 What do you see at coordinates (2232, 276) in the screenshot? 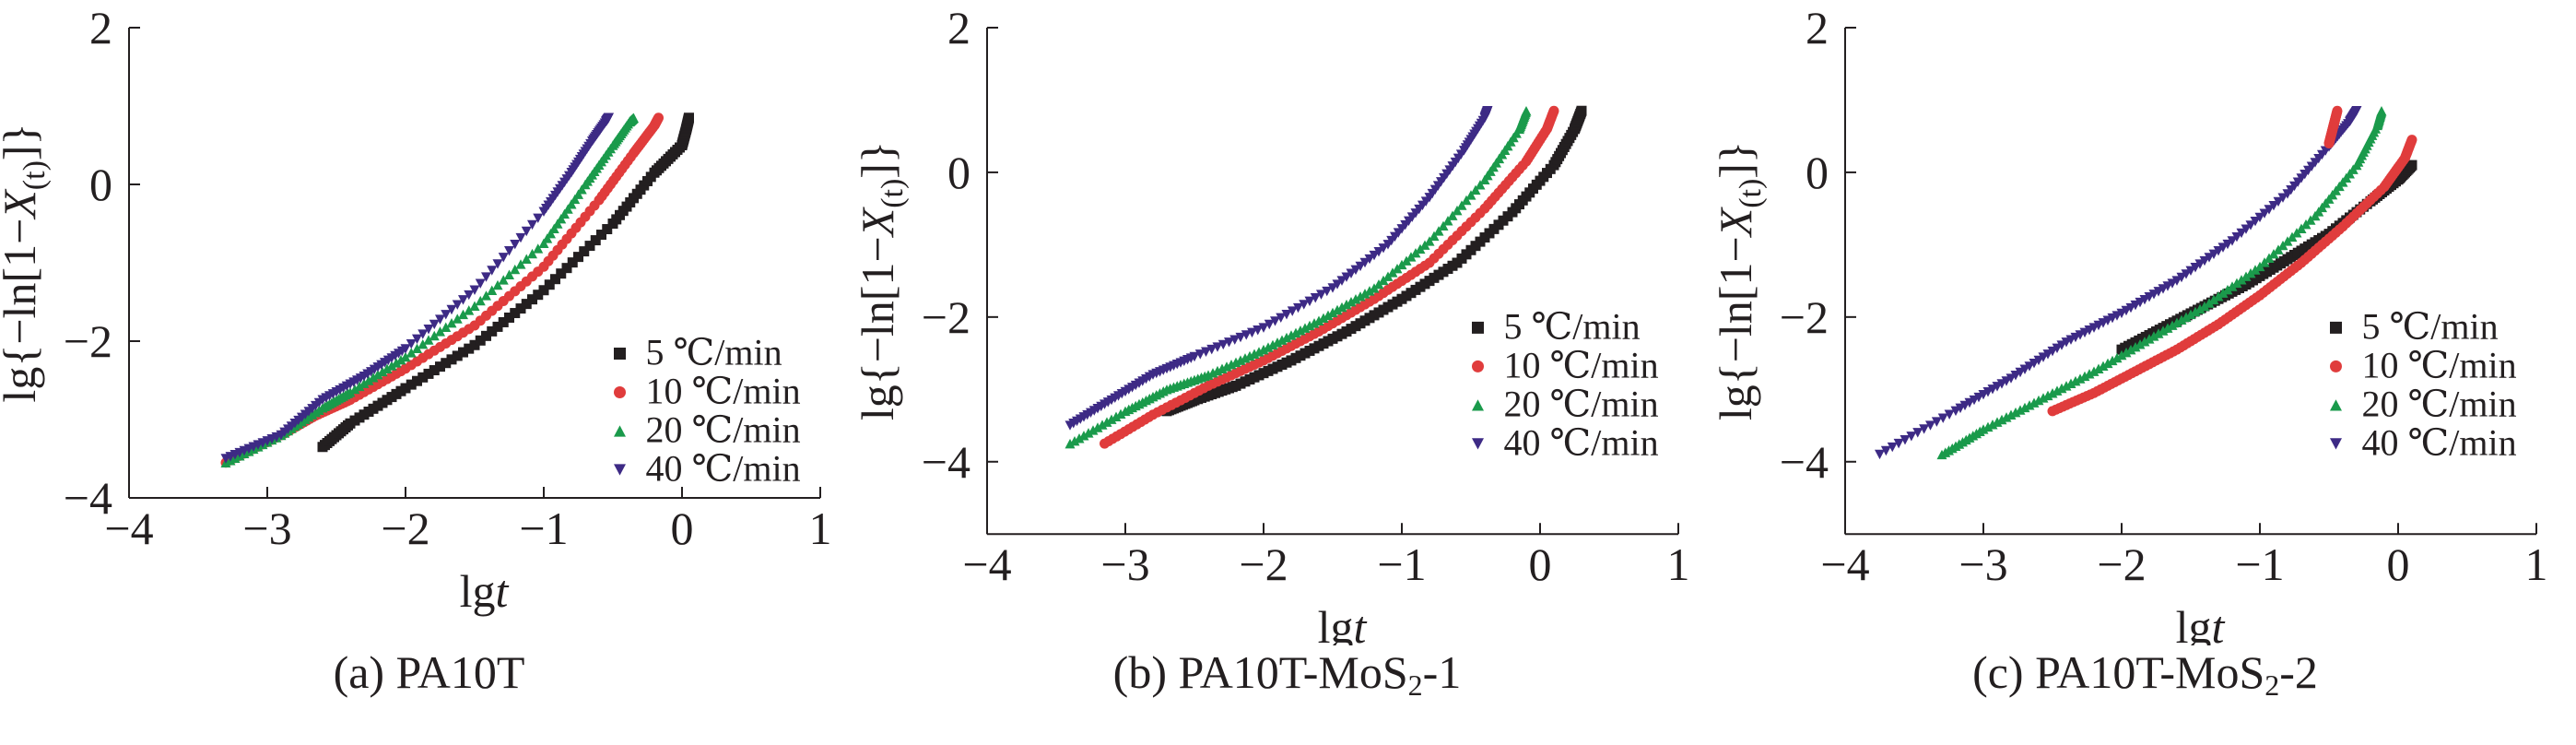
I see `series-10cpm-c` at bounding box center [2232, 276].